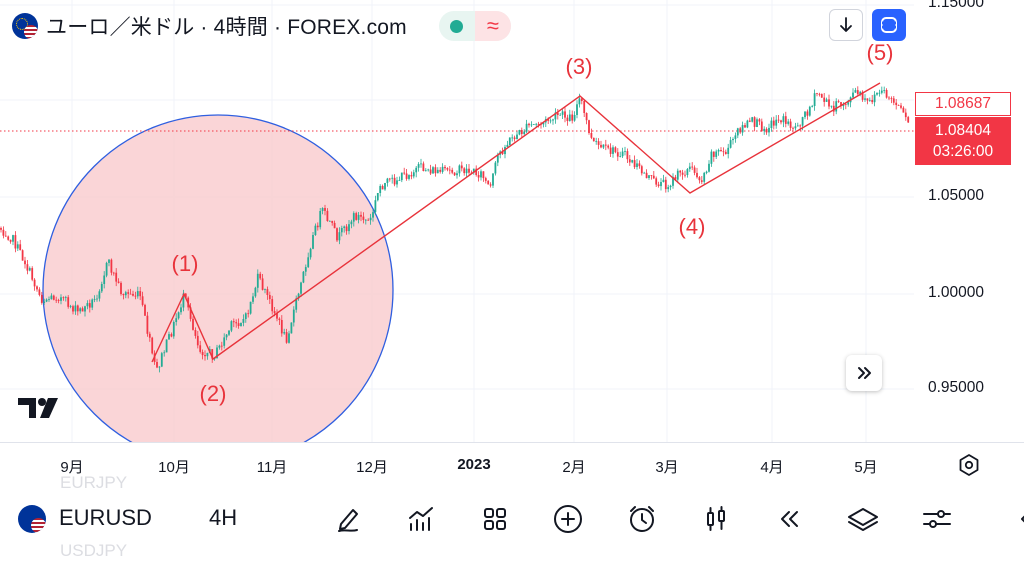 The image size is (1024, 576). What do you see at coordinates (863, 519) in the screenshot?
I see `object-tree-button` at bounding box center [863, 519].